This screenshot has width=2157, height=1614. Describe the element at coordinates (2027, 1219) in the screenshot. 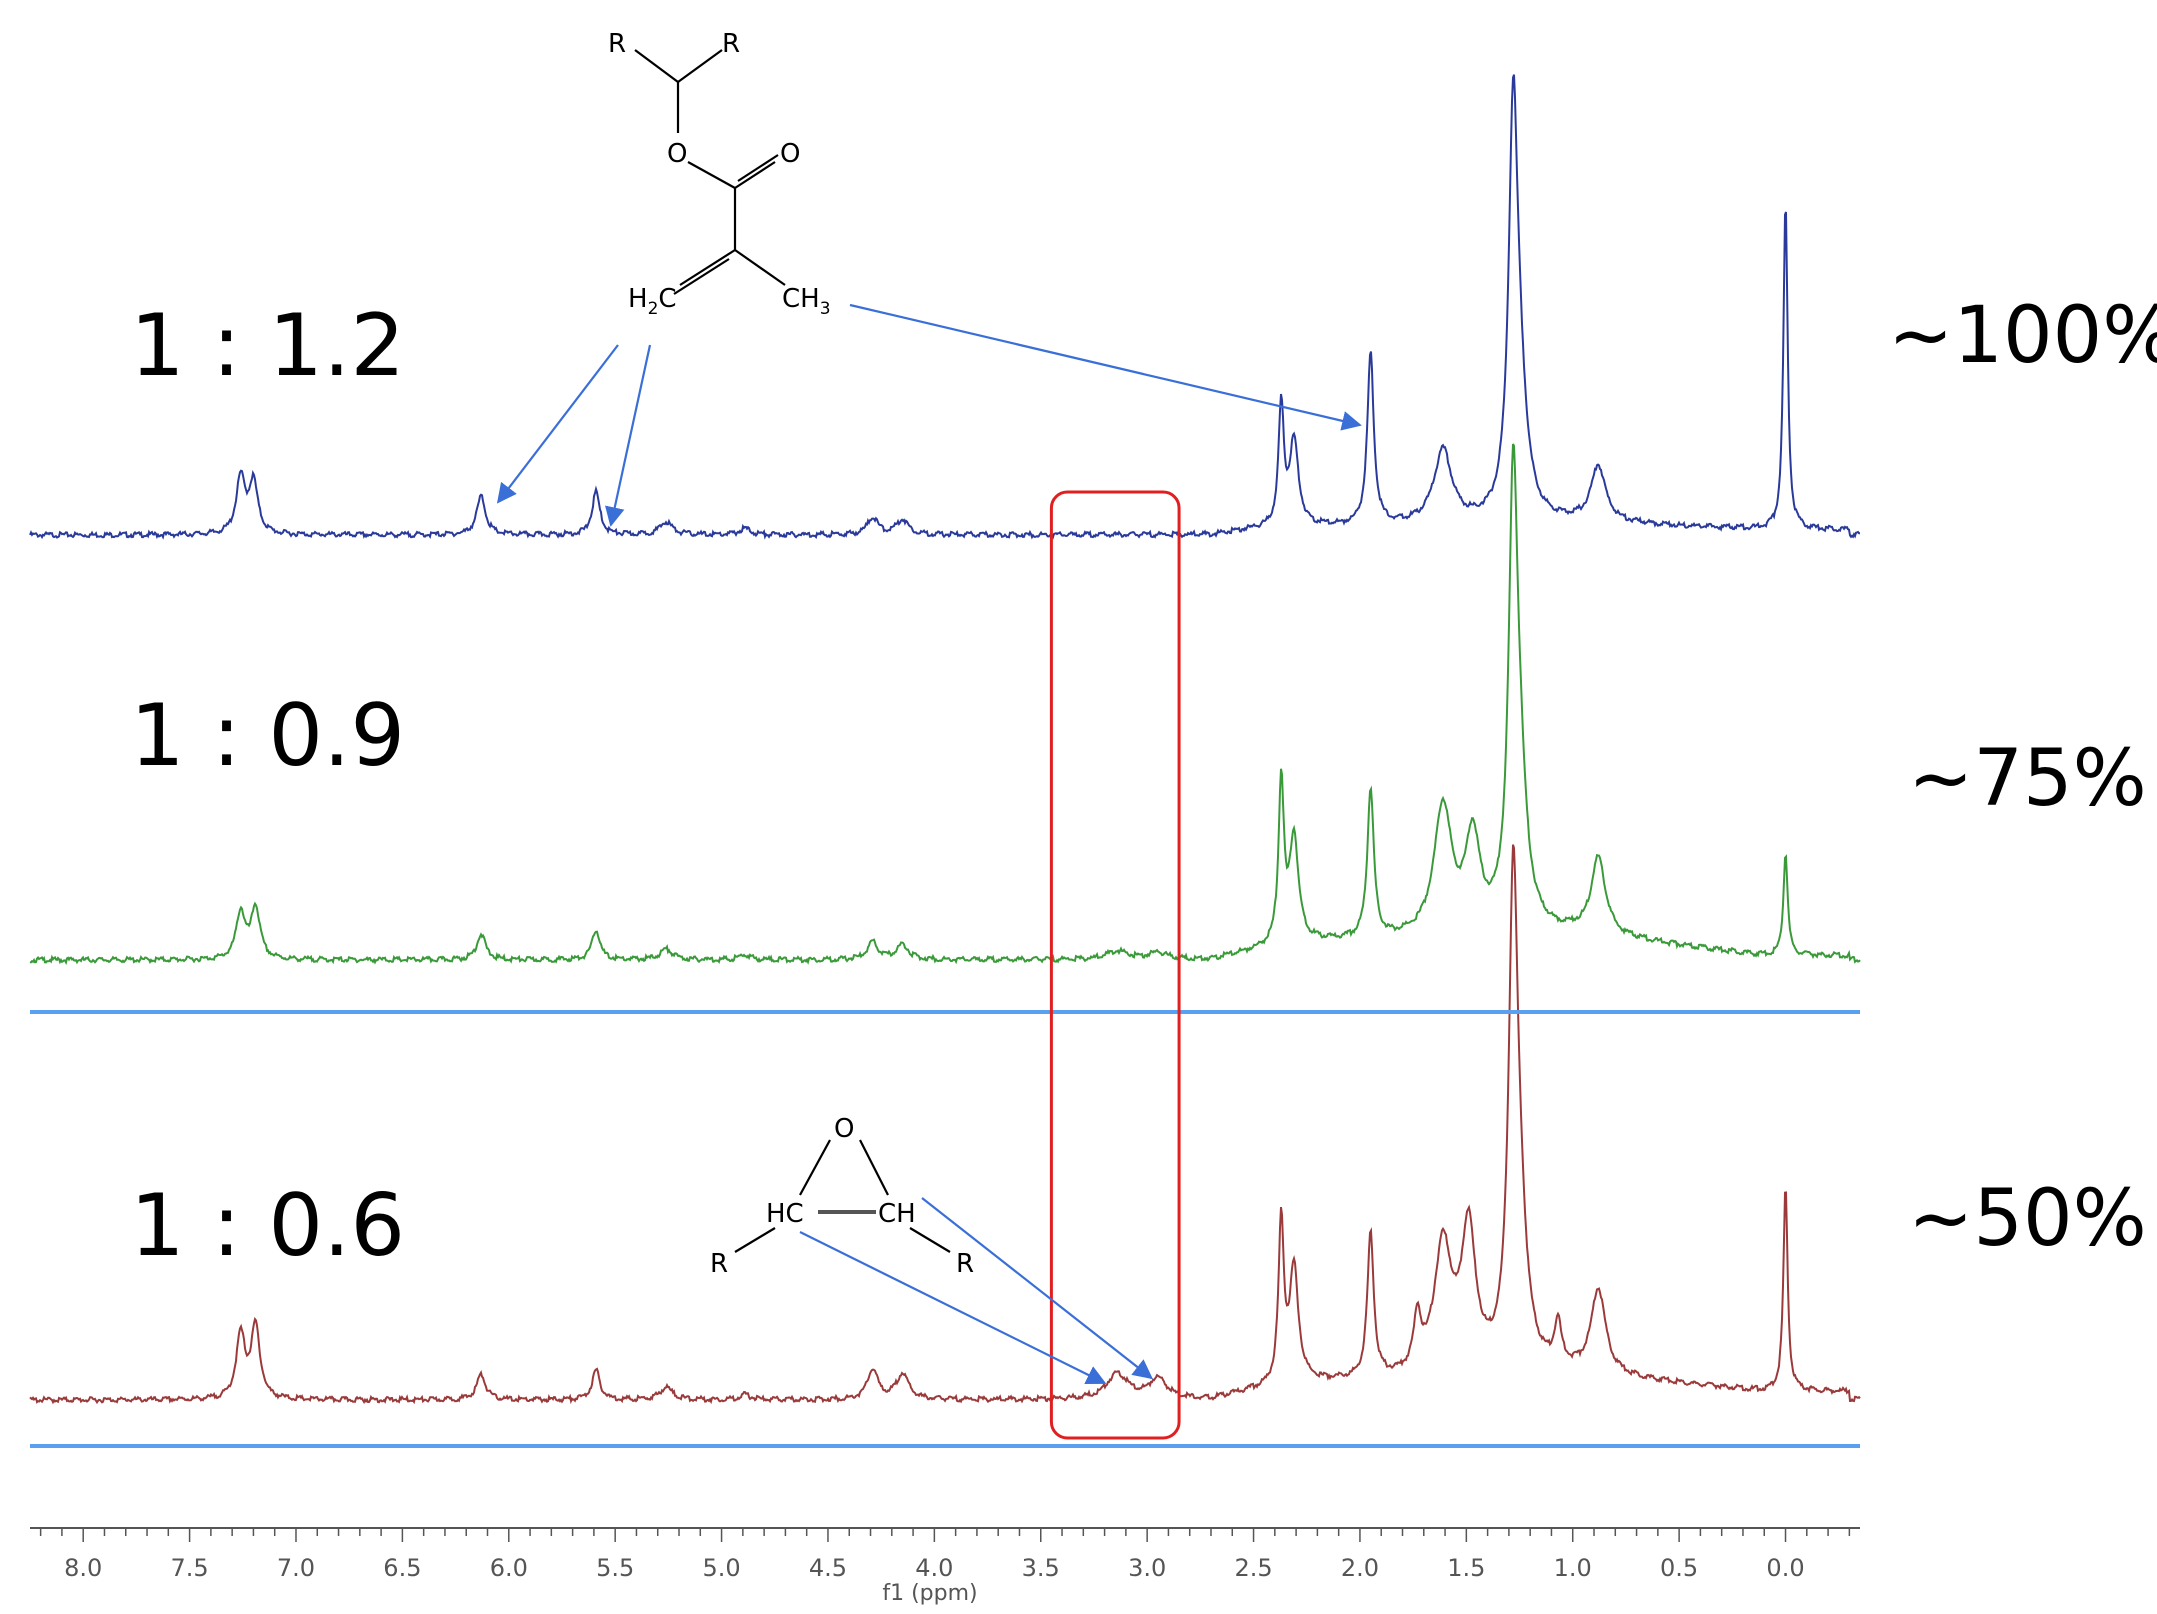

I see `conversion-label-bottom: ~50%` at that location.